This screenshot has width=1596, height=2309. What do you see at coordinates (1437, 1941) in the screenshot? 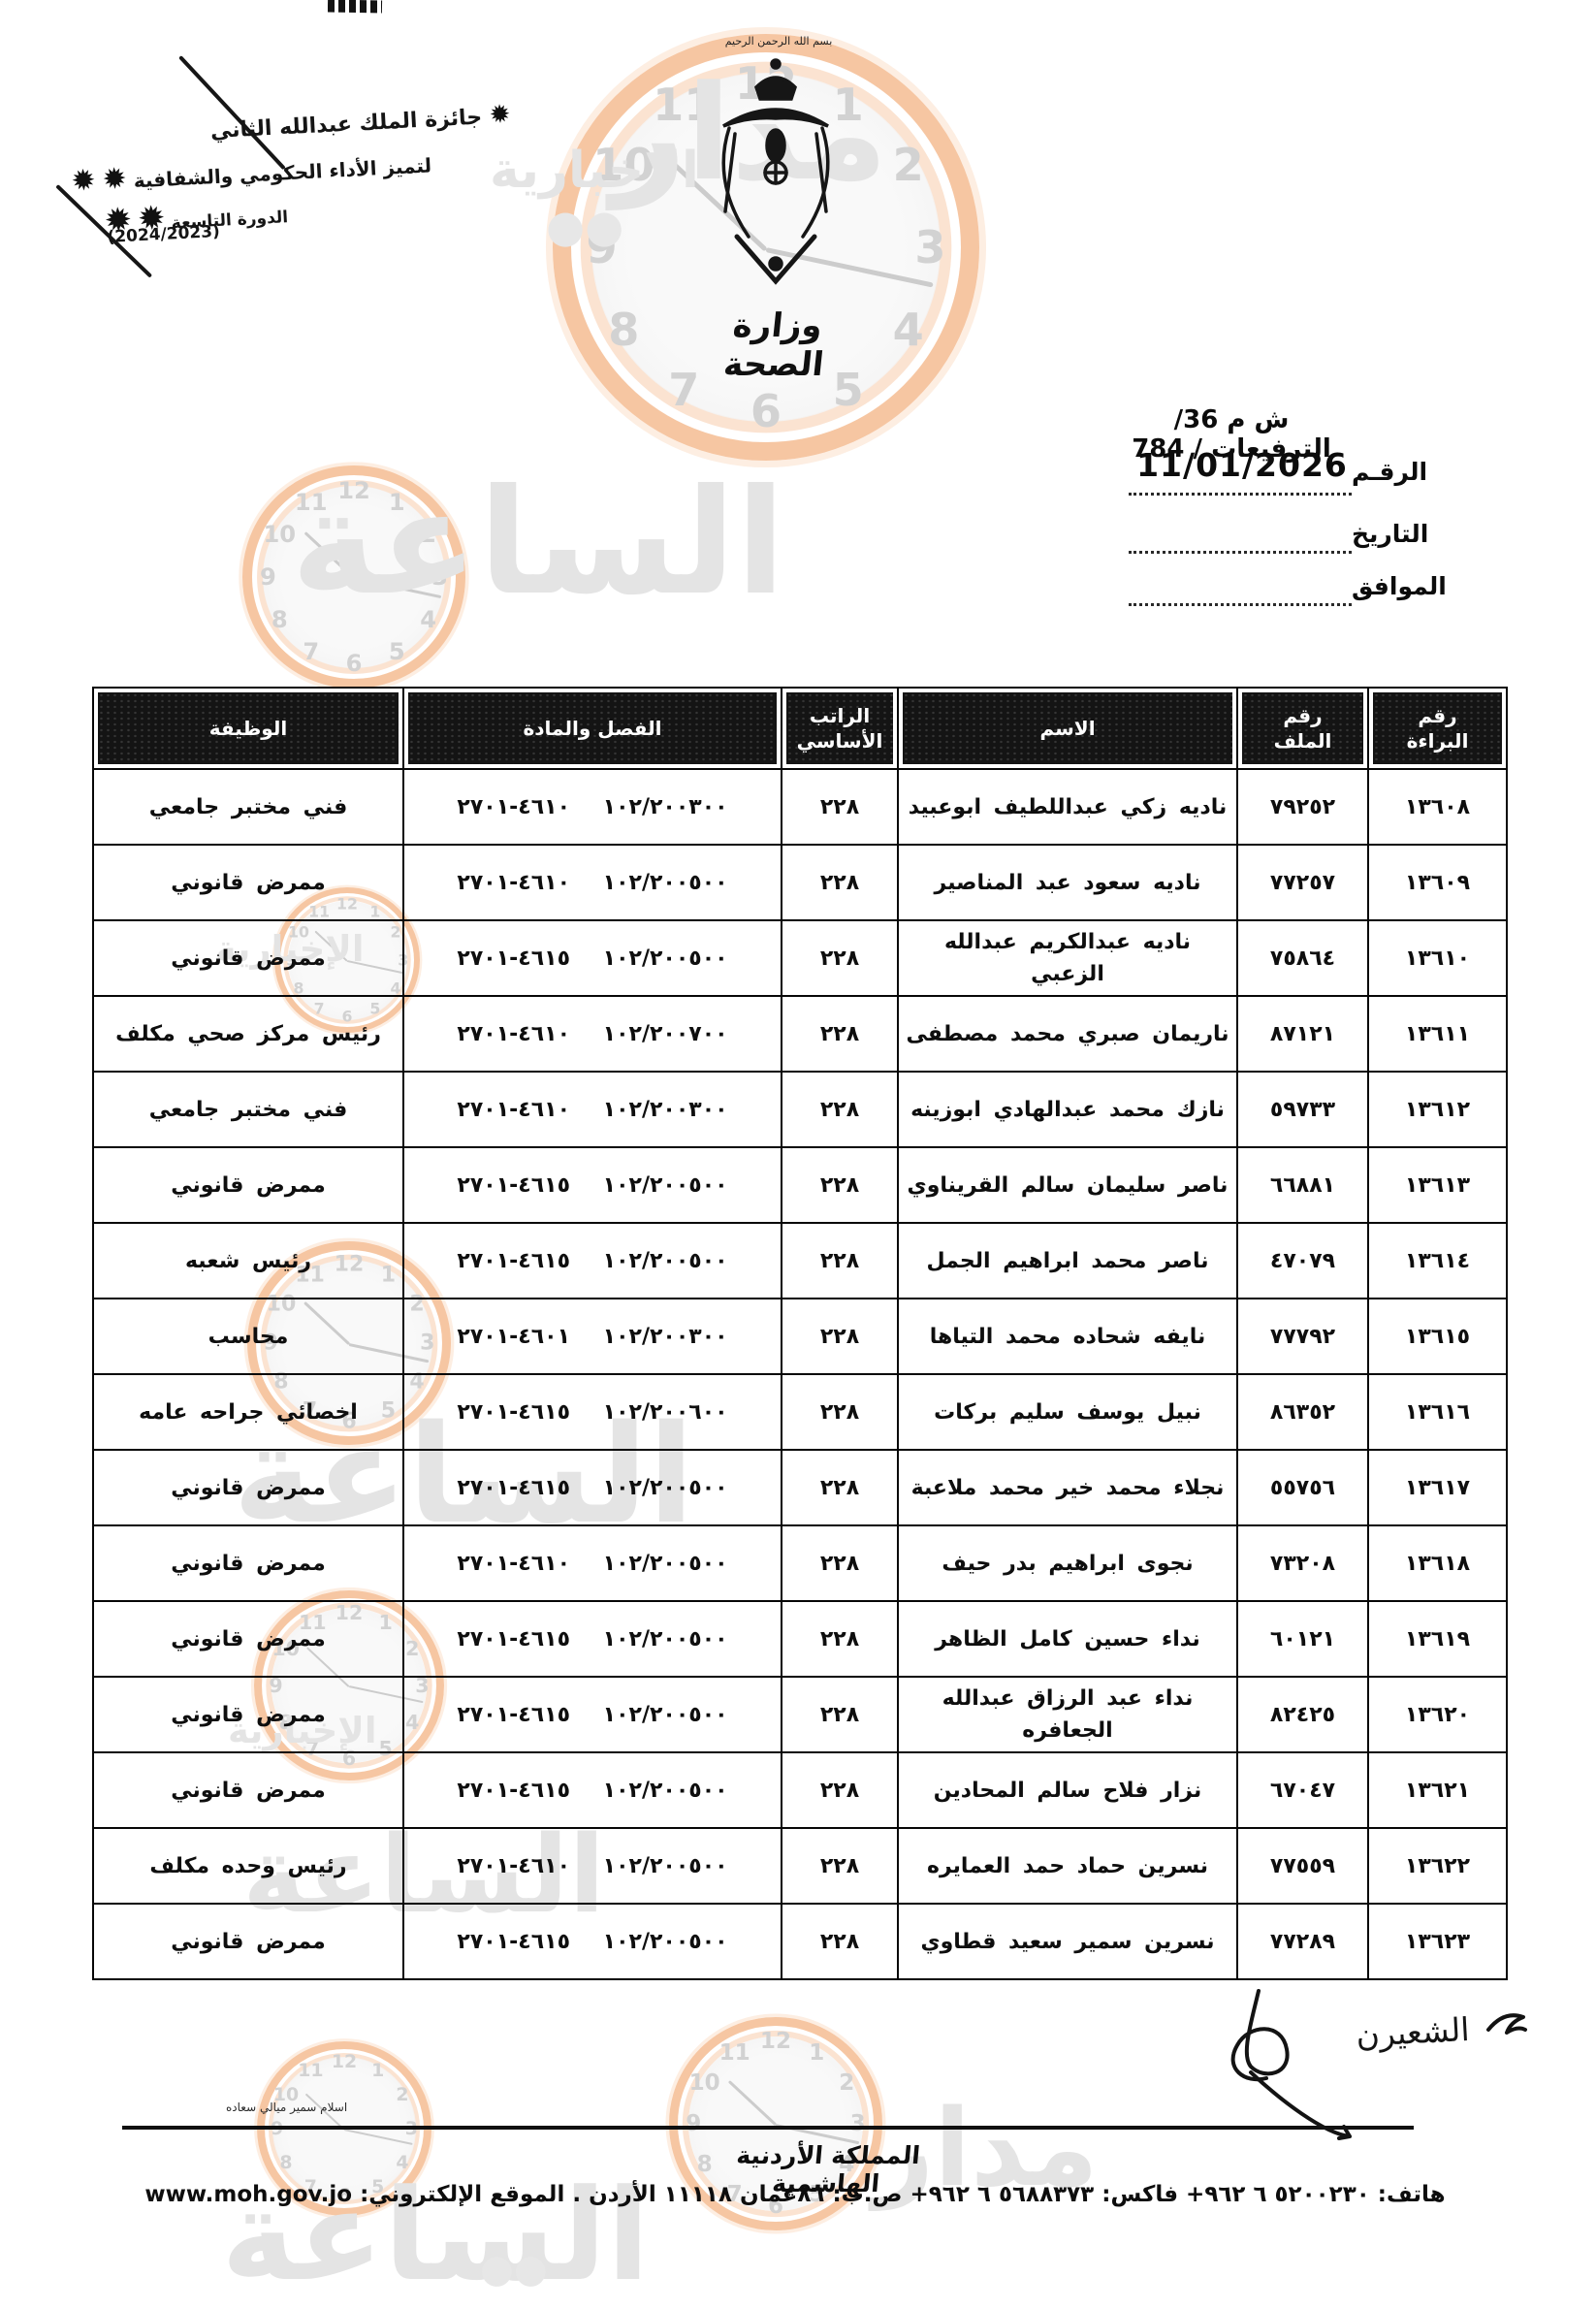
I see `serial-number-cell: ١٣٦٢٣` at bounding box center [1437, 1941].